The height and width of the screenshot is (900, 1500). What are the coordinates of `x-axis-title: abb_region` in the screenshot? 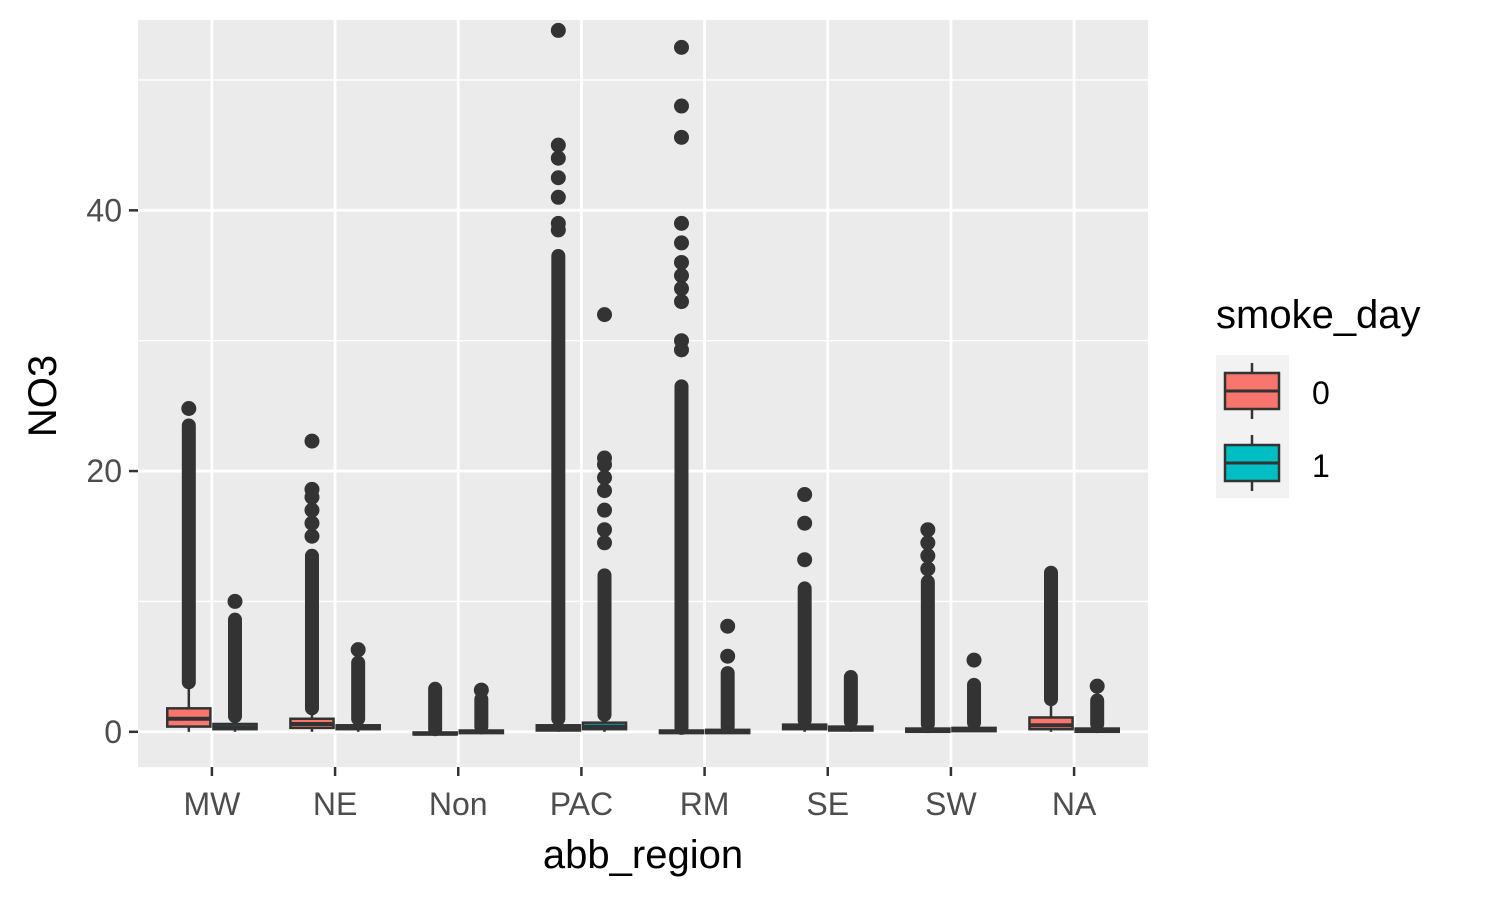 It's located at (643, 855).